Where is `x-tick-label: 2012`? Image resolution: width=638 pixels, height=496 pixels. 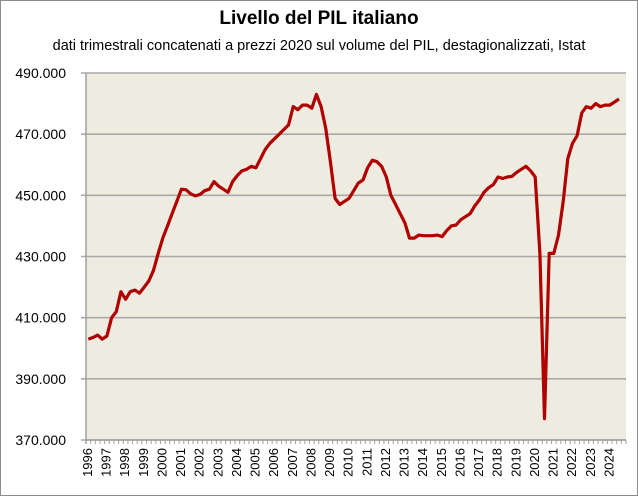
x-tick-label: 2012 is located at coordinates (385, 462).